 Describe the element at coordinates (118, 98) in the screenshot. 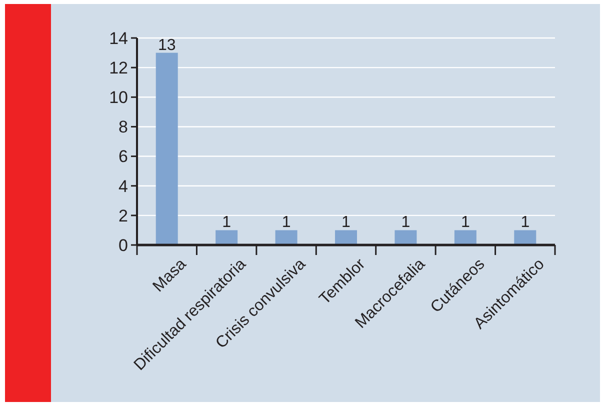

I see `y-tick-label: 10` at that location.